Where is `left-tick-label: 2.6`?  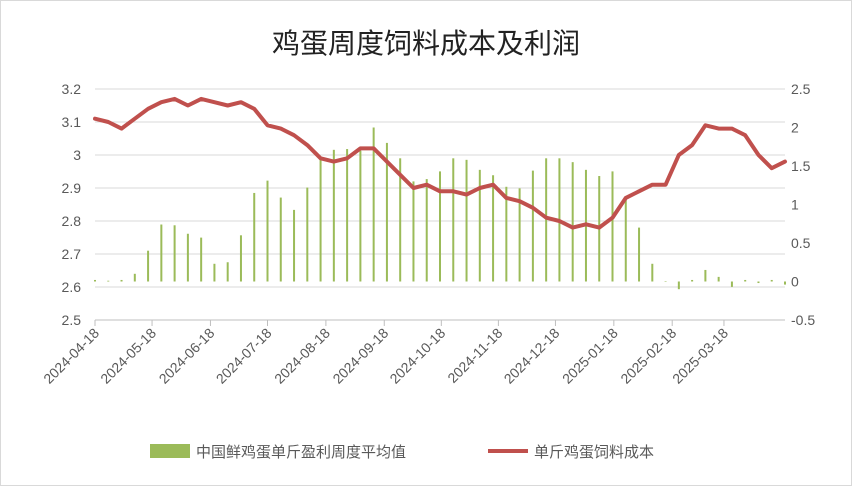 left-tick-label: 2.6 is located at coordinates (72, 287).